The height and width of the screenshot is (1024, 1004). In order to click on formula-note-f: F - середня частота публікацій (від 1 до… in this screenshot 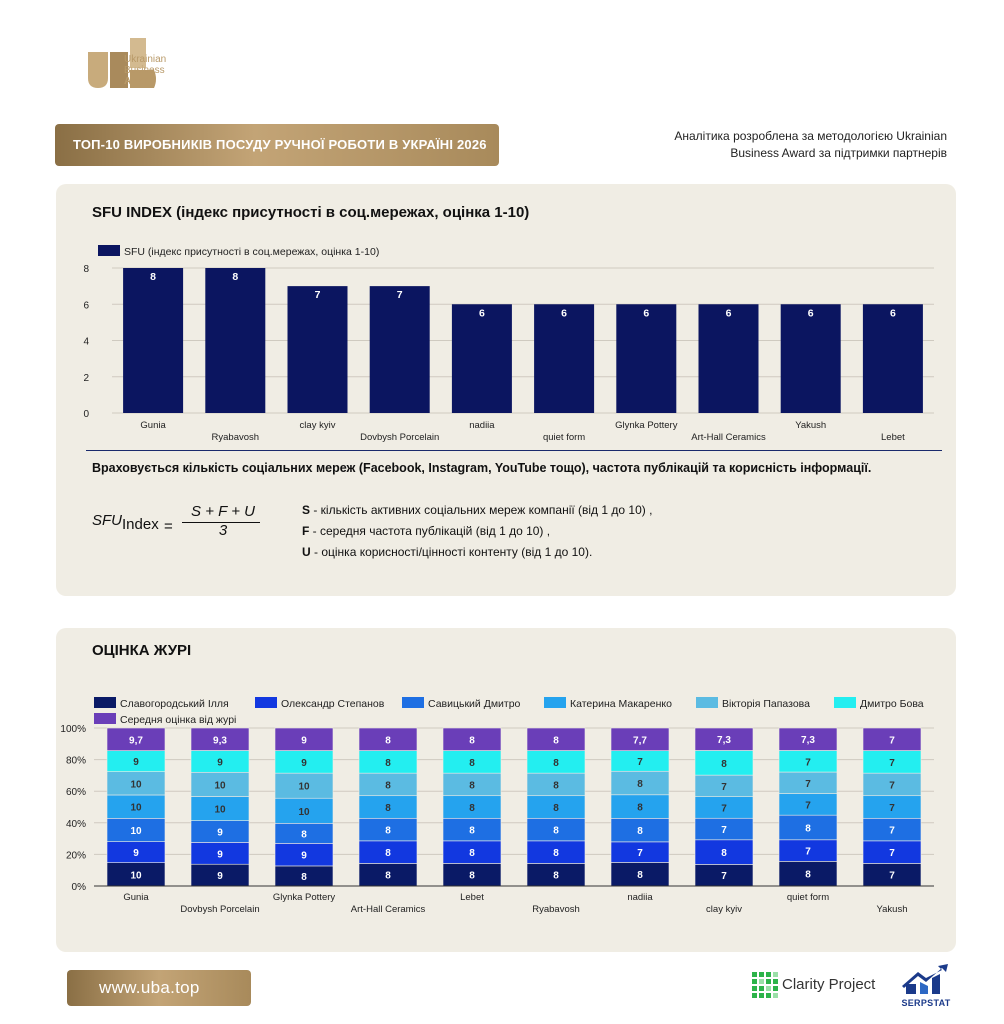, I will do `click(477, 531)`.